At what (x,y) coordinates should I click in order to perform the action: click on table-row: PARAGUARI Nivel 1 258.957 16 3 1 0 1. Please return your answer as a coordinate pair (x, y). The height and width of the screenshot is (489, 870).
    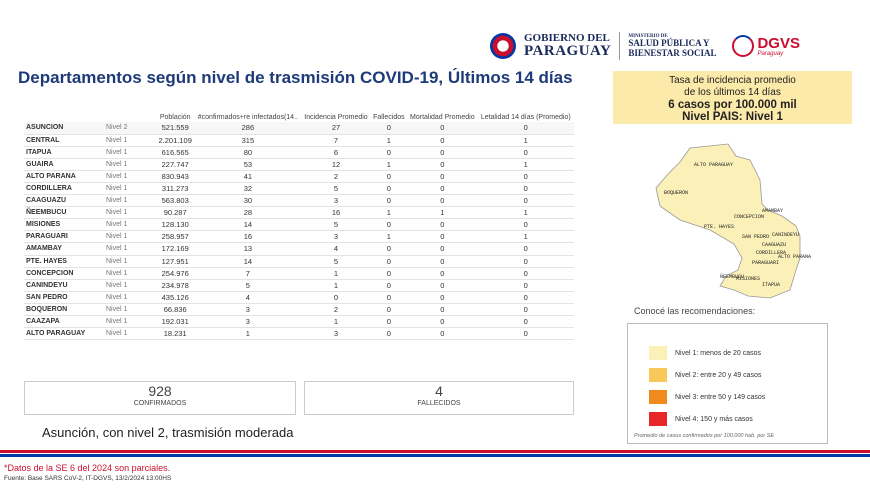
    Looking at the image, I should click on (299, 237).